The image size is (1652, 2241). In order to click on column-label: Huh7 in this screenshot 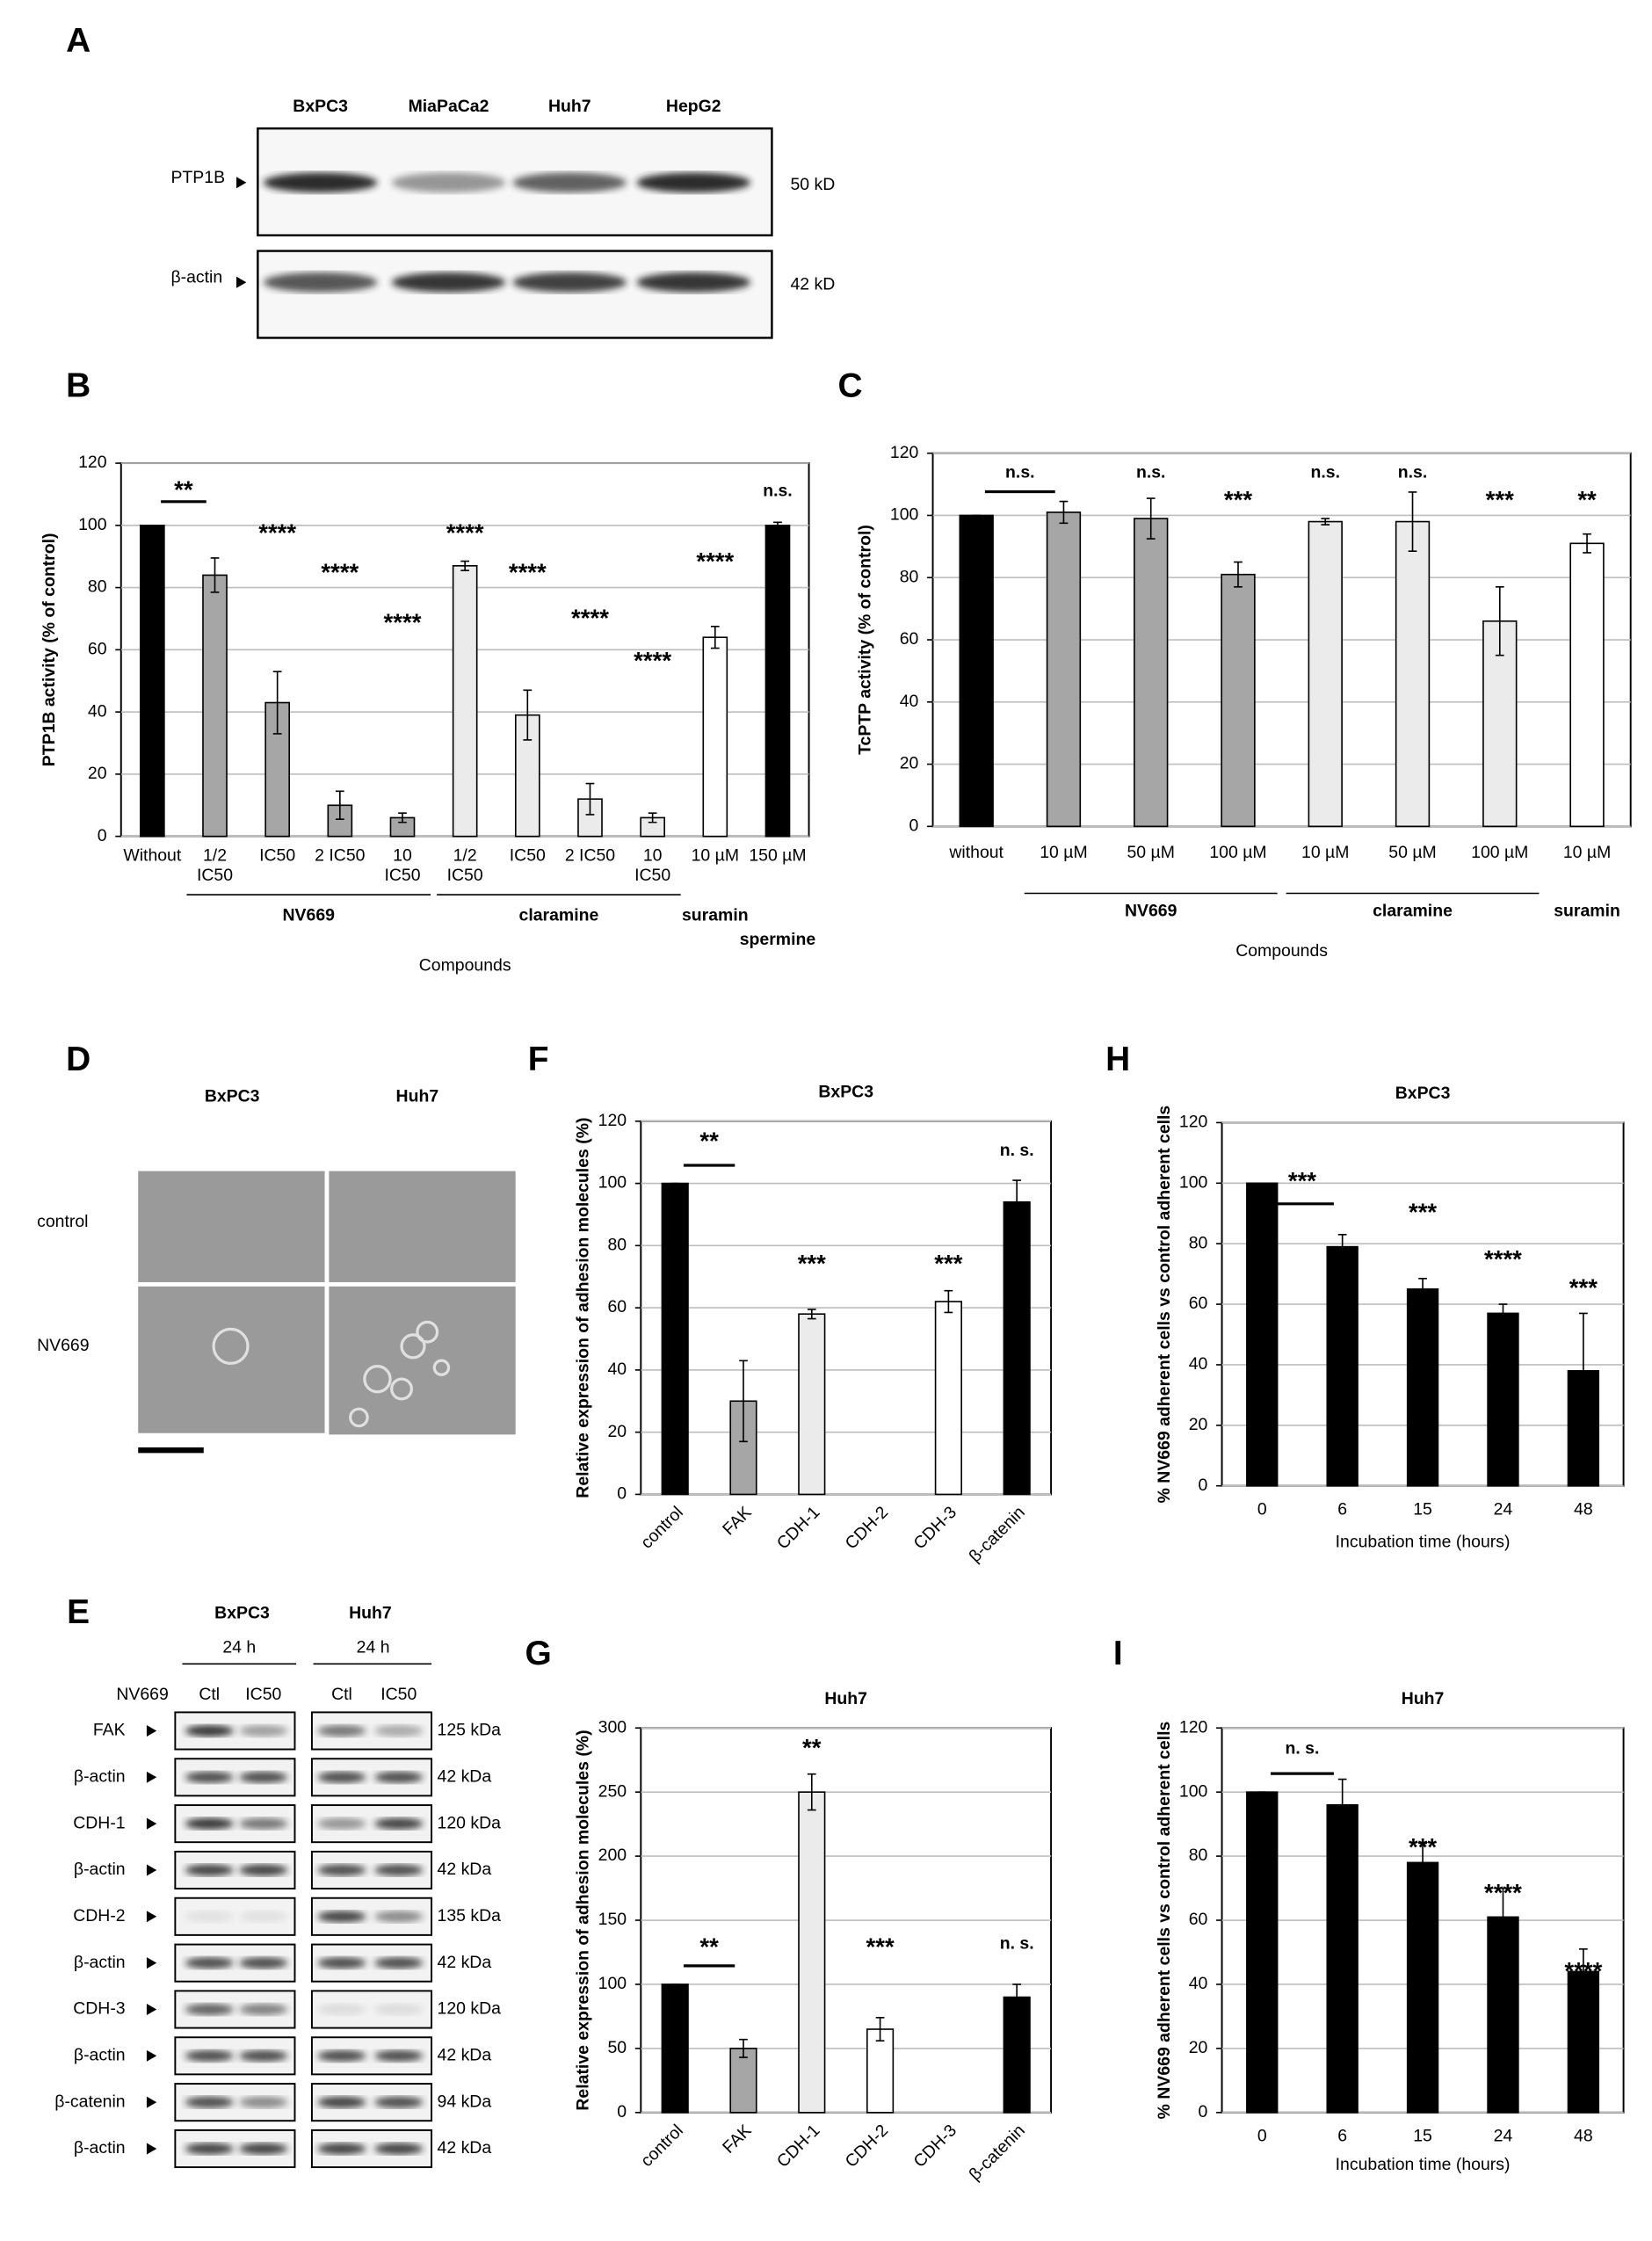, I will do `click(417, 1096)`.